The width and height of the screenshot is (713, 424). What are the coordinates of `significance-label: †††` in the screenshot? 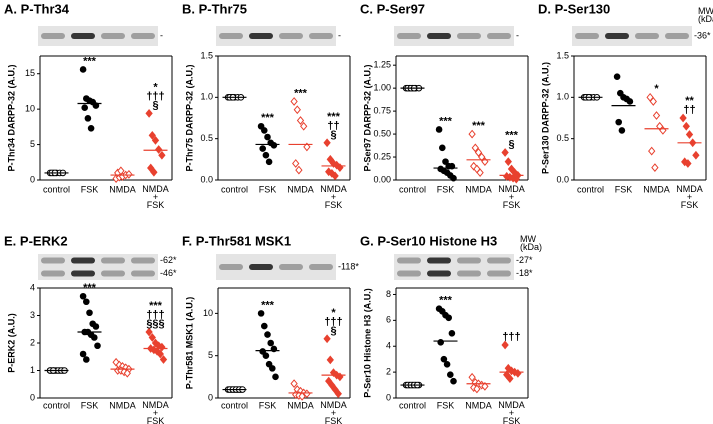 It's located at (511, 337).